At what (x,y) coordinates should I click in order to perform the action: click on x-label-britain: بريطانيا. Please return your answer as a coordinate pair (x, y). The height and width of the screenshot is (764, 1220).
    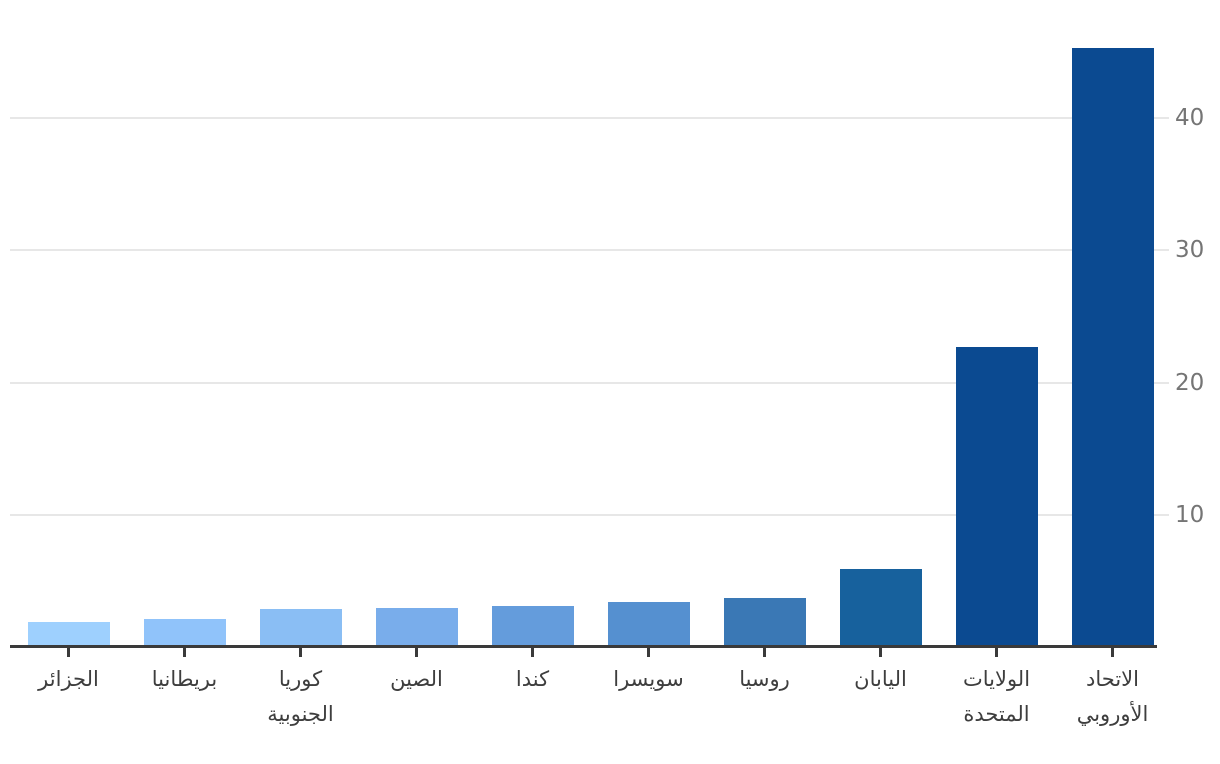
    Looking at the image, I should click on (185, 679).